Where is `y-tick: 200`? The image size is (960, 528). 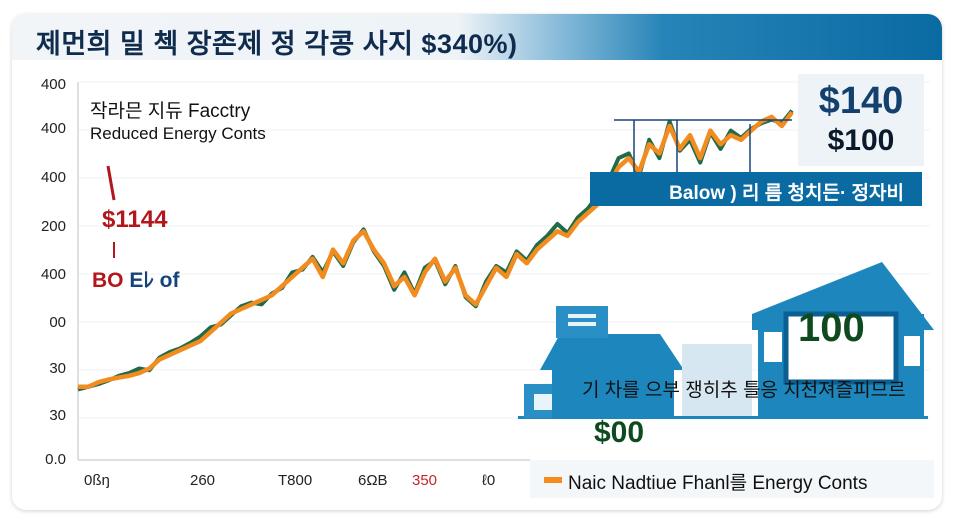 y-tick: 200 is located at coordinates (53, 226).